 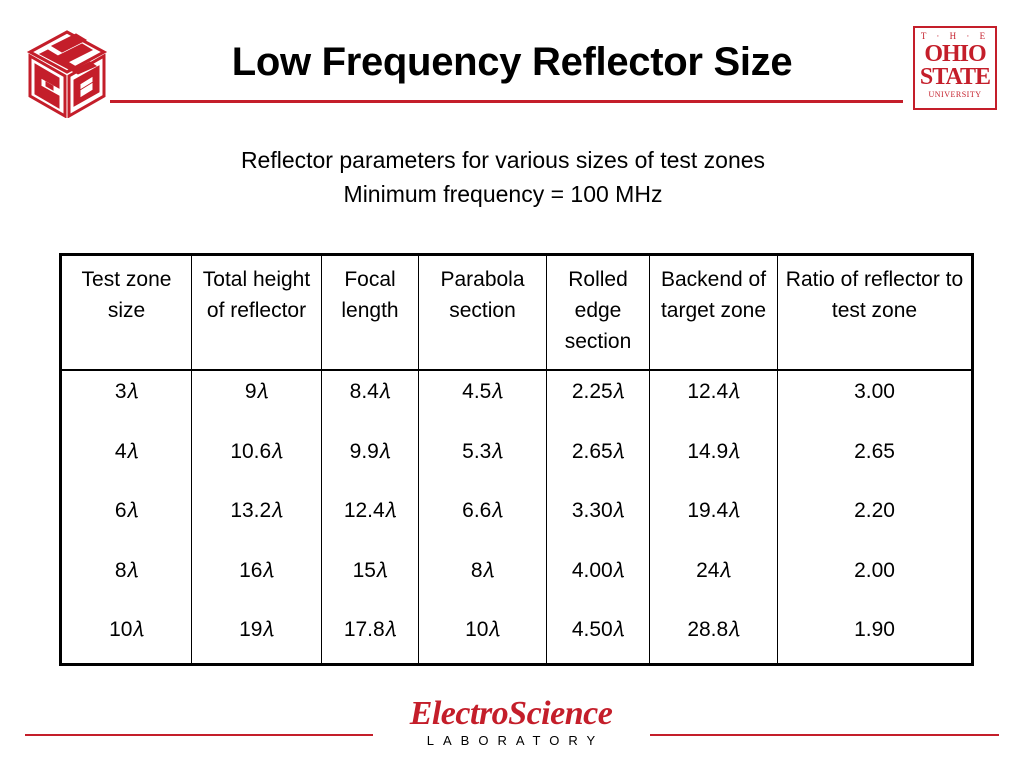 I want to click on header-ratio: Ratio of reflector to test zone, so click(x=875, y=312).